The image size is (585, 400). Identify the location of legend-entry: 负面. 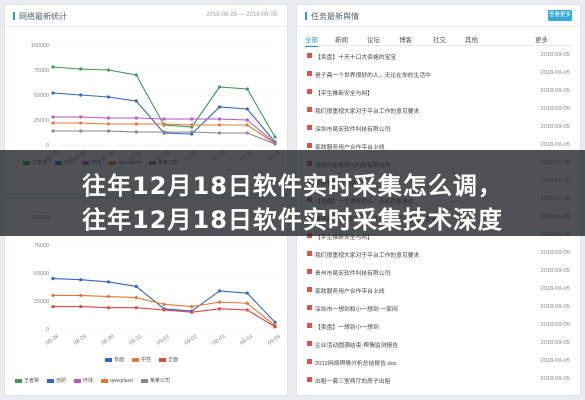
(114, 359).